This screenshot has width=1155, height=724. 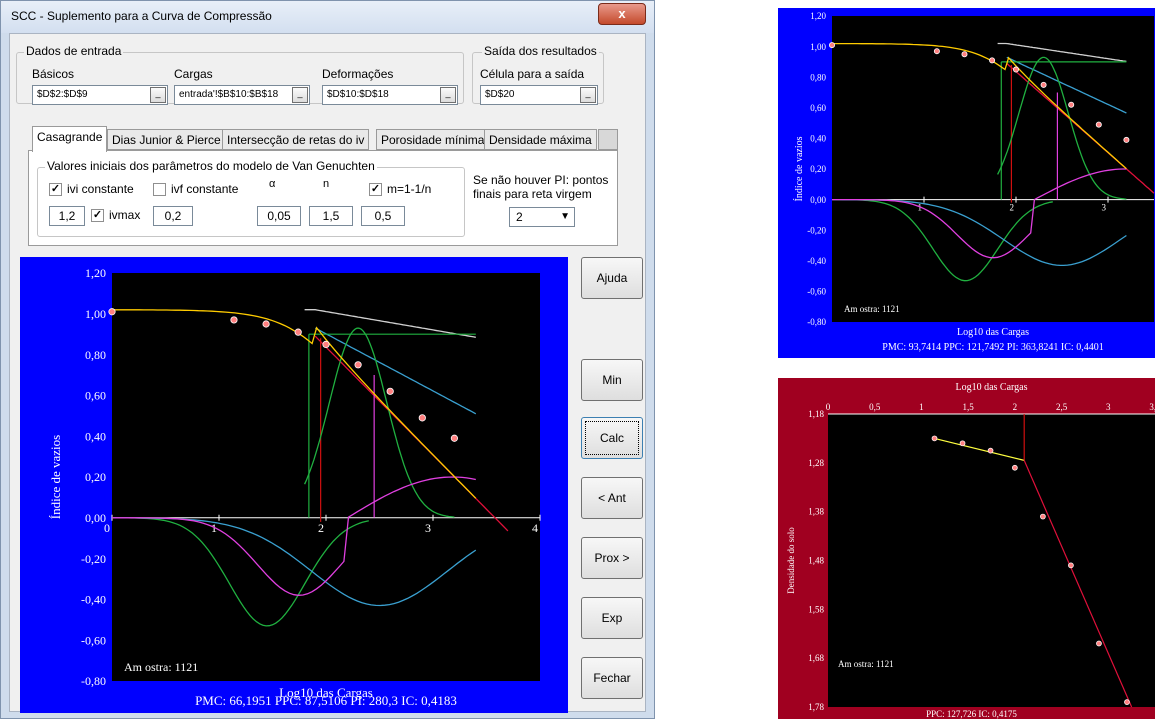 I want to click on x-tick-label: 4, so click(x=535, y=528).